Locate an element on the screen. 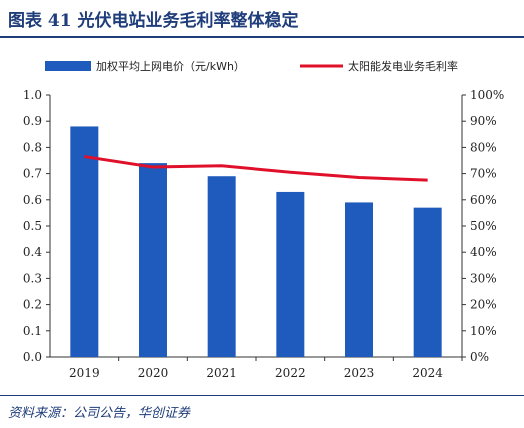 The width and height of the screenshot is (524, 428). right-tick-label: 30% is located at coordinates (483, 278).